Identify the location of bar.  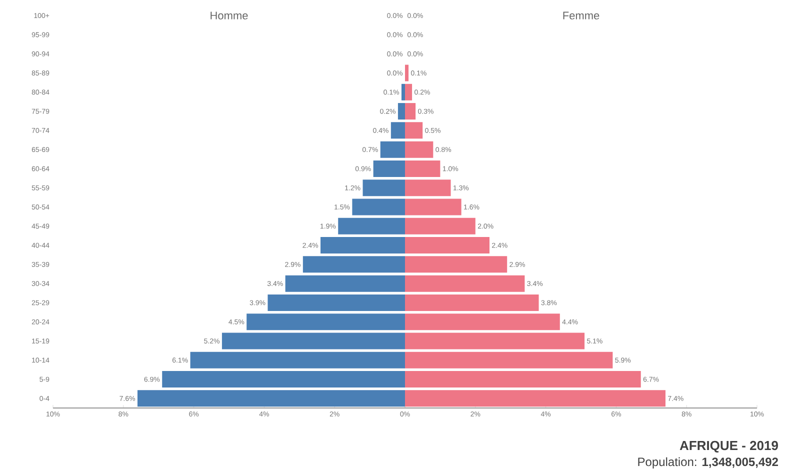
(407, 73).